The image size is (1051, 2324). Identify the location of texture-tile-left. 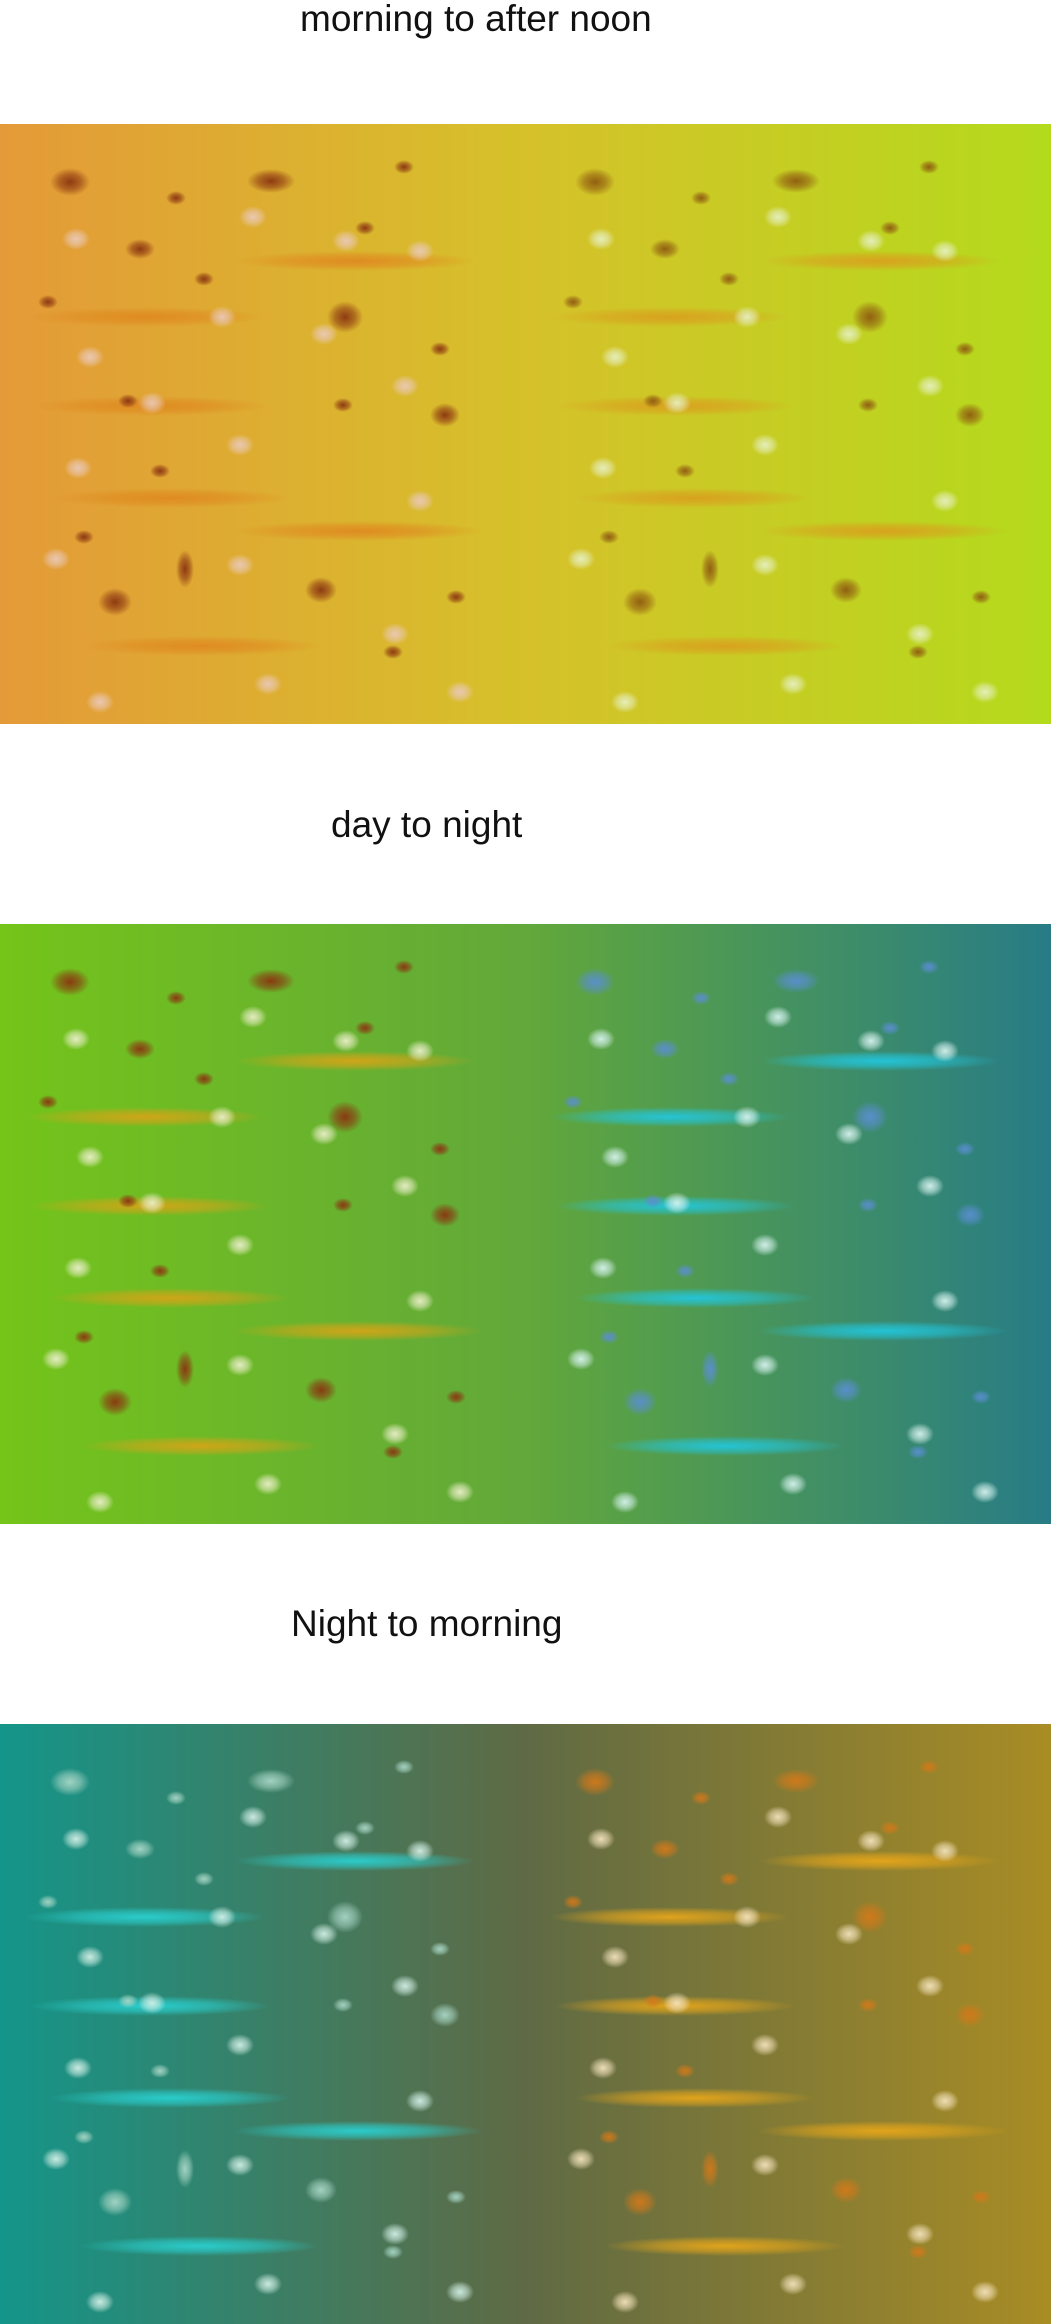
(254, 2036).